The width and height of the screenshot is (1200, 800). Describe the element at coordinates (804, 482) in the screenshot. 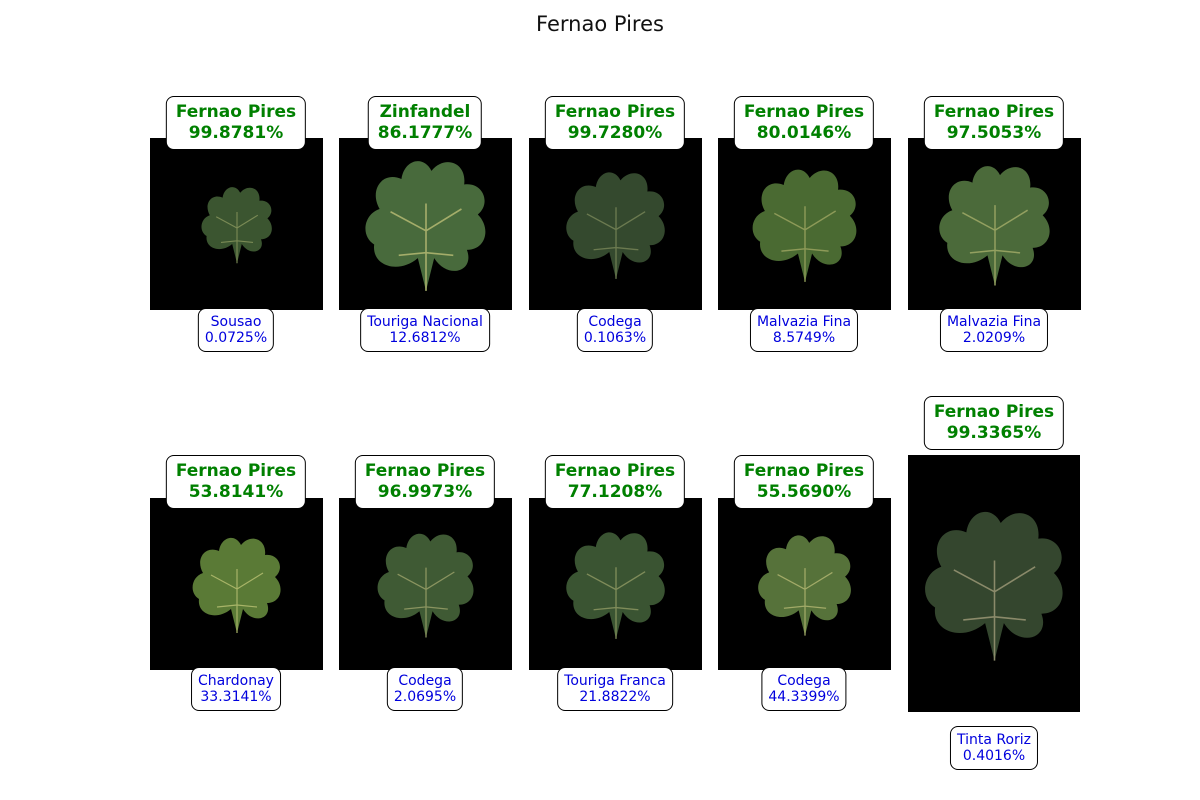

I see `top-prediction-label: Fernao Pires 55.5690%` at that location.